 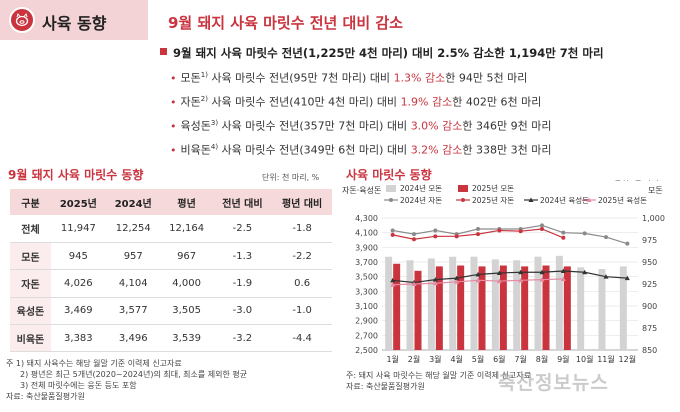 I want to click on table-cell: 967, so click(x=186, y=256).